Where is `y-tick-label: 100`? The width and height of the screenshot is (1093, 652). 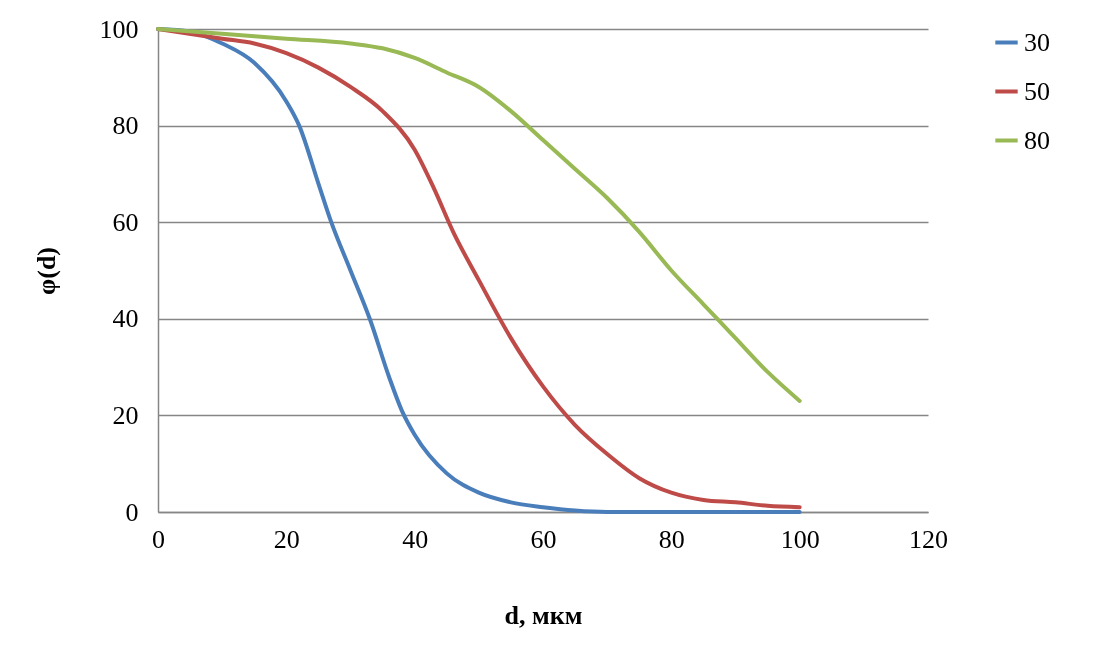 y-tick-label: 100 is located at coordinates (119, 29).